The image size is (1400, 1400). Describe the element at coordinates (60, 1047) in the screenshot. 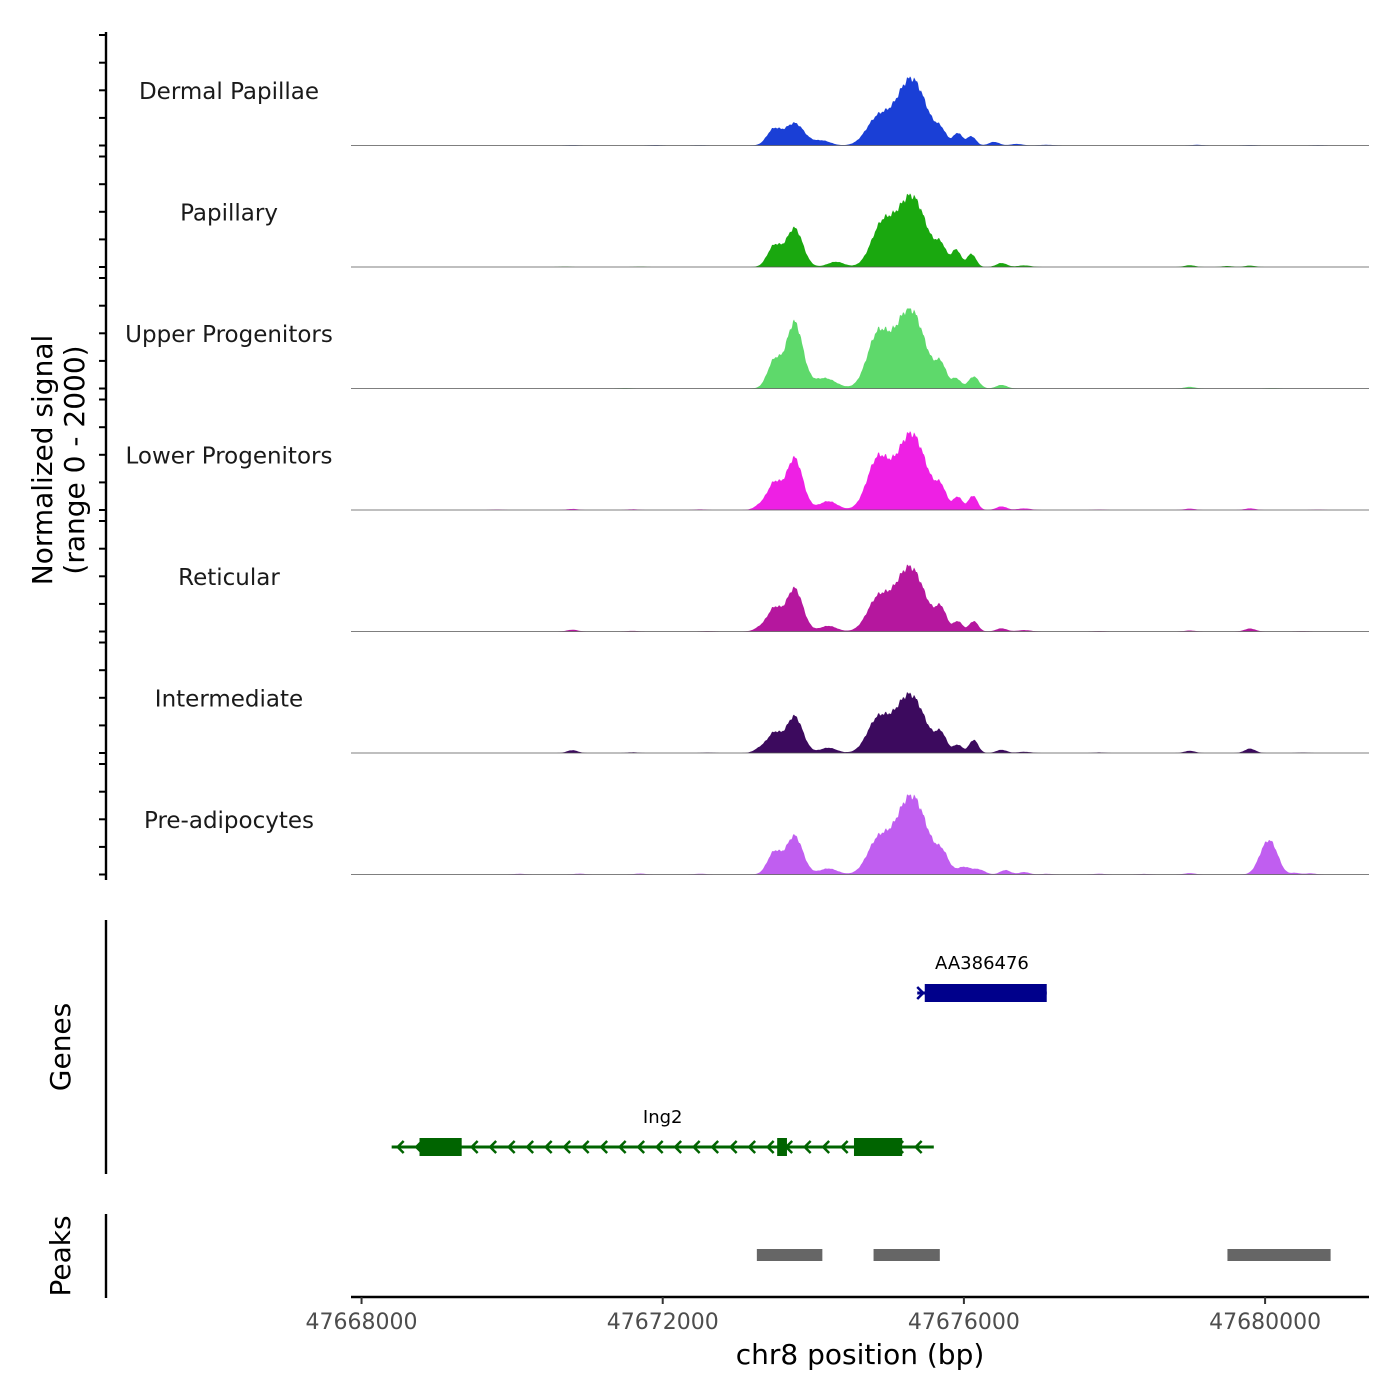

I see `genes-axis-title: Genes` at that location.